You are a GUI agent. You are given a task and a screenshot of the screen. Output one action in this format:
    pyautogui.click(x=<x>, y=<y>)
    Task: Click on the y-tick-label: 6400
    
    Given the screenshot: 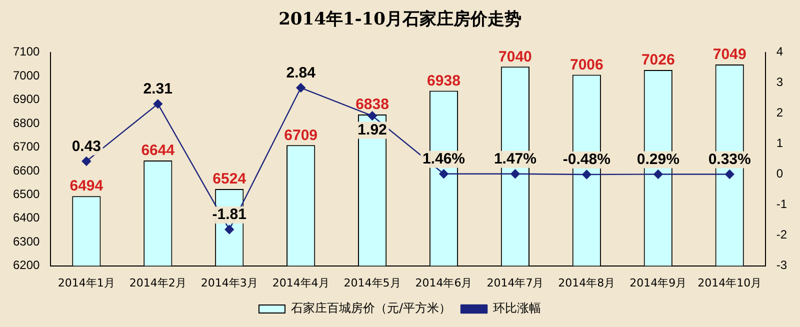 What is the action you would take?
    pyautogui.click(x=26, y=217)
    